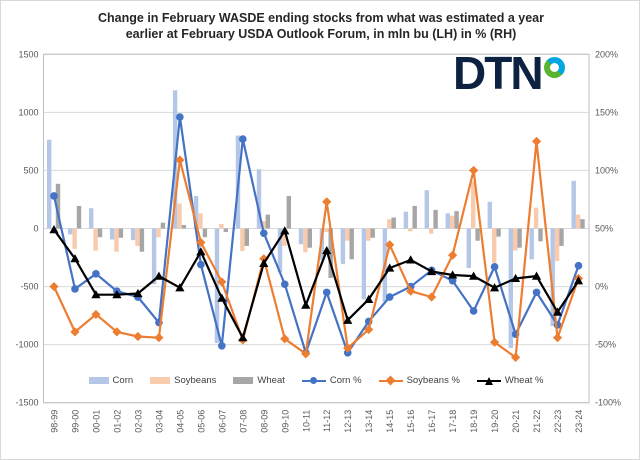  I want to click on x-axis-tick: 16-17, so click(432, 421).